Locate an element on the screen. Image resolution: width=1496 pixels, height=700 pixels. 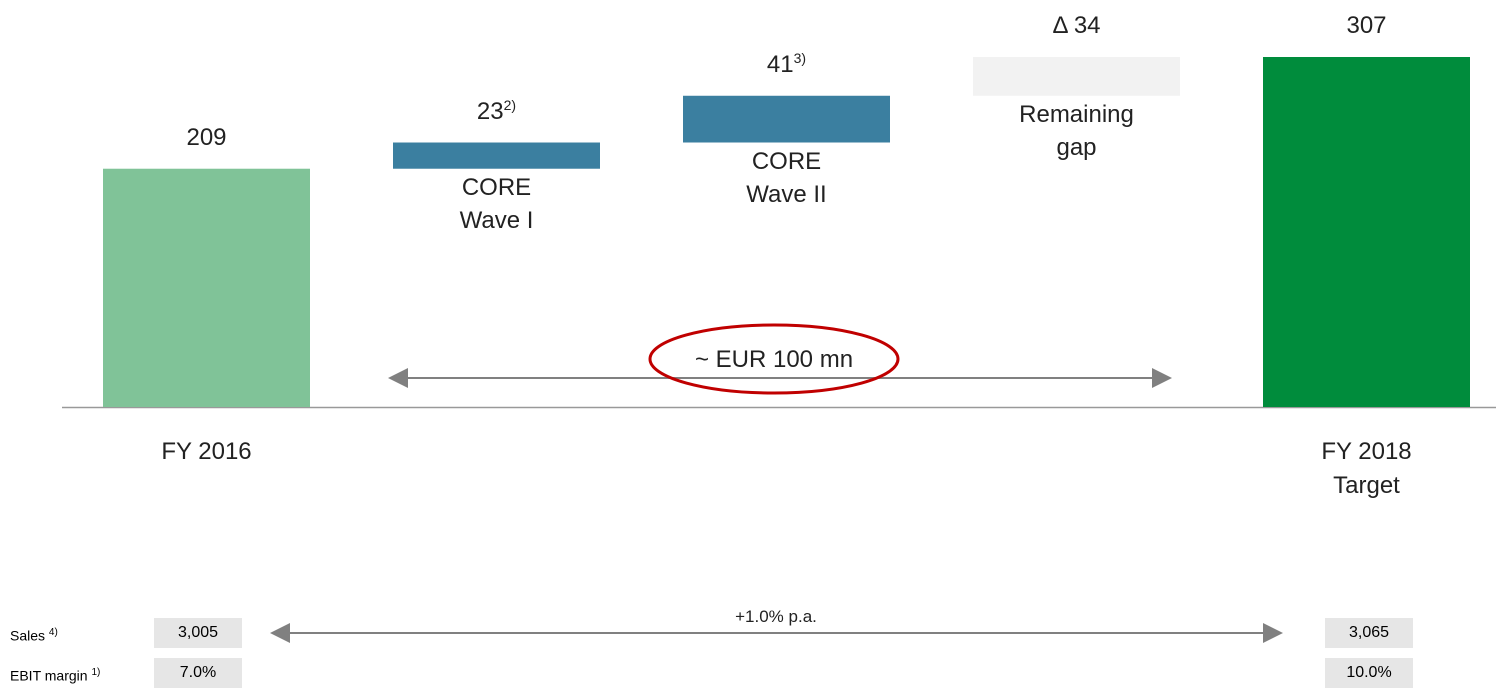
value-label: 209 is located at coordinates (206, 138).